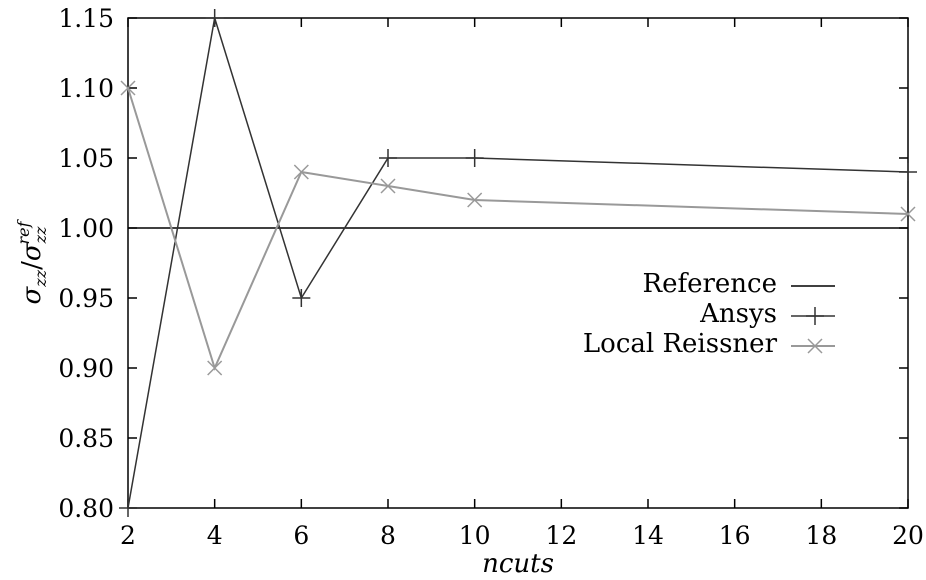  Describe the element at coordinates (86, 88) in the screenshot. I see `y-tick-label: 1.10` at that location.